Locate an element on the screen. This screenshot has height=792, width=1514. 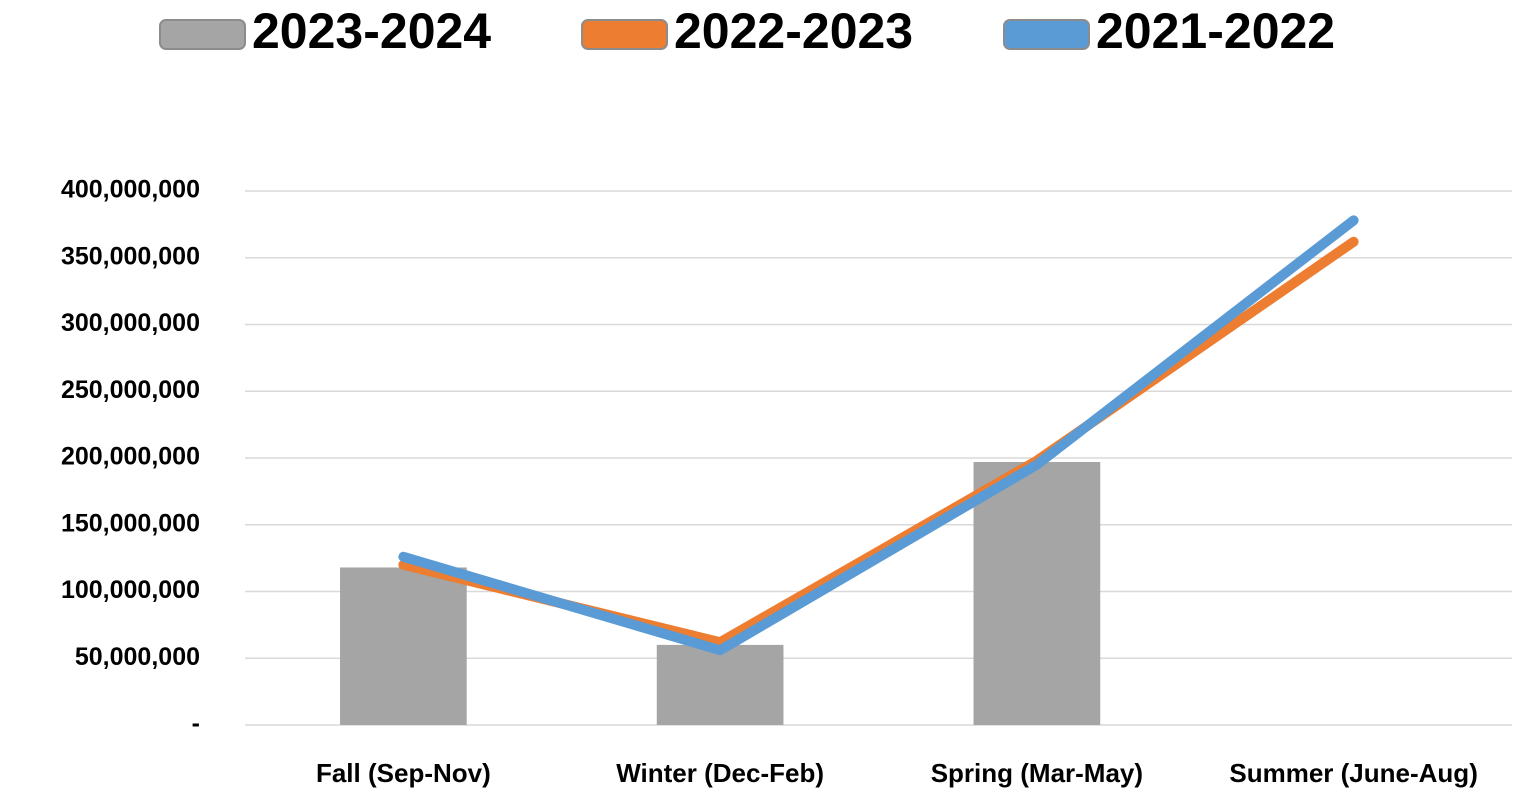
x-tick-label: Summer (June-Aug) is located at coordinates (1353, 773).